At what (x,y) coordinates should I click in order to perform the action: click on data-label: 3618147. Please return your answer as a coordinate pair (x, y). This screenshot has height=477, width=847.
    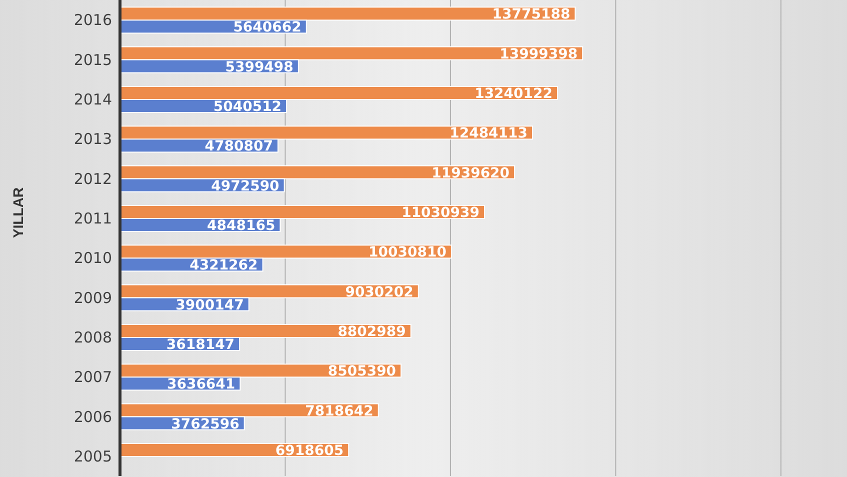
    Looking at the image, I should click on (200, 344).